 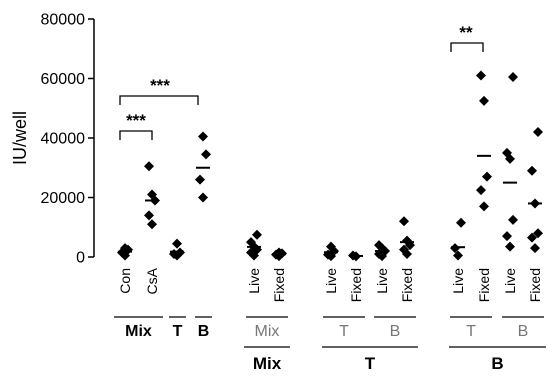 What do you see at coordinates (63, 79) in the screenshot?
I see `y-tick-label: 60000` at bounding box center [63, 79].